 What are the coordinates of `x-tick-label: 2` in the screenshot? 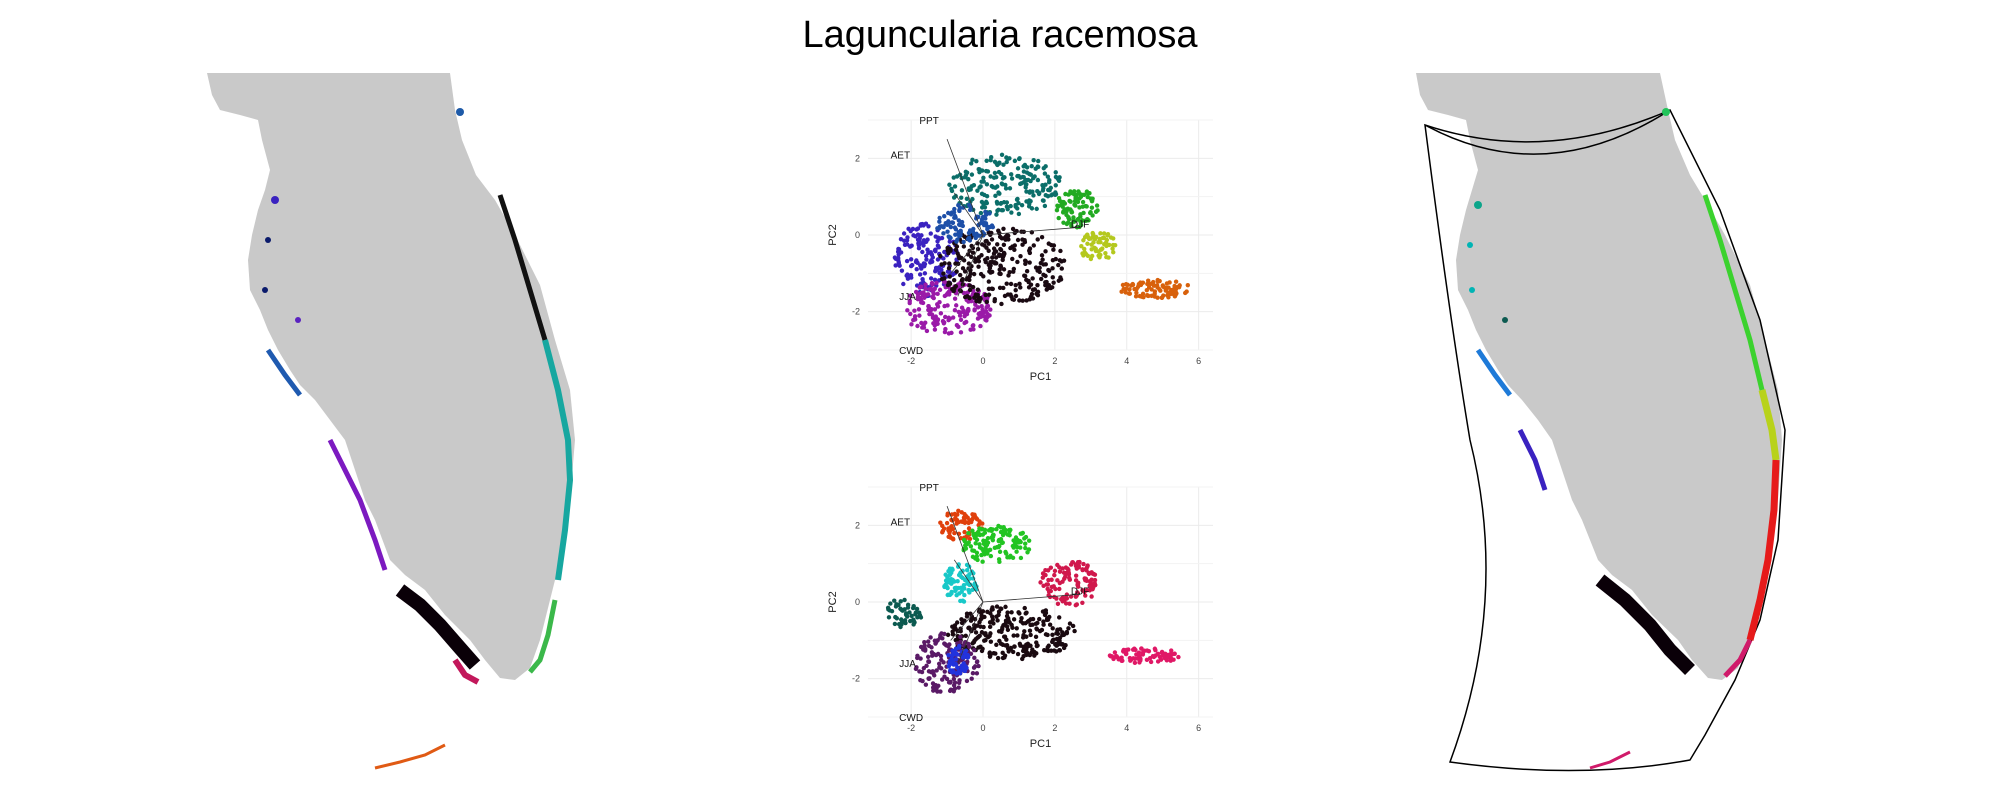 It's located at (1054, 728).